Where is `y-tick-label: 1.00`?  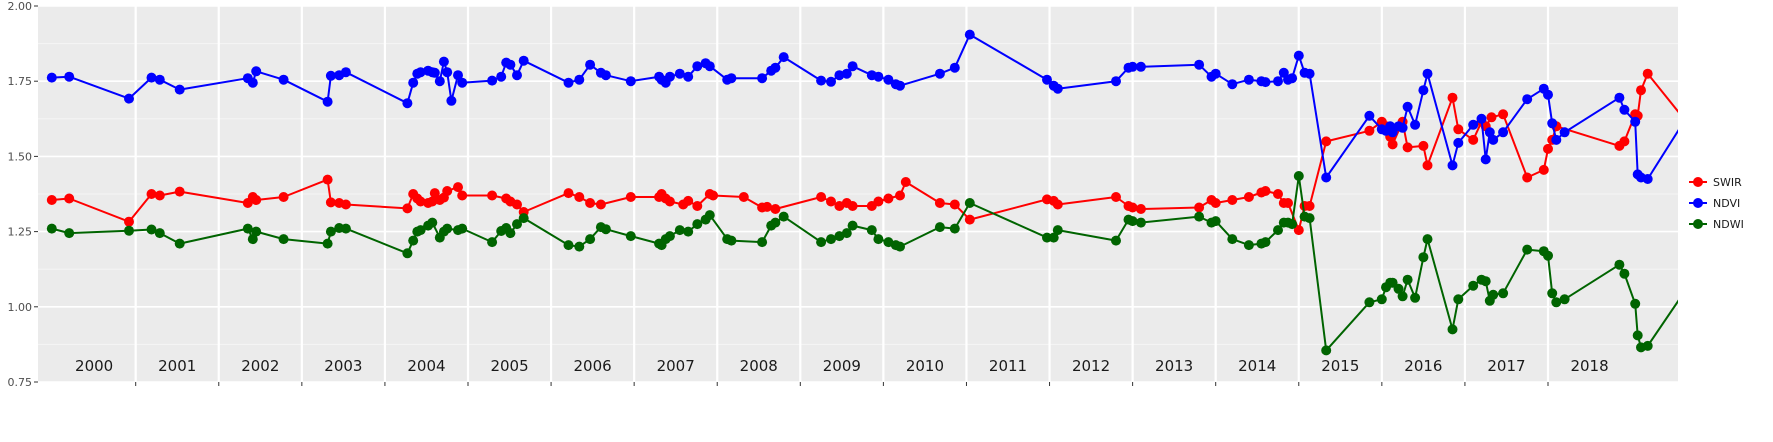
y-tick-label: 1.00 is located at coordinates (20, 307).